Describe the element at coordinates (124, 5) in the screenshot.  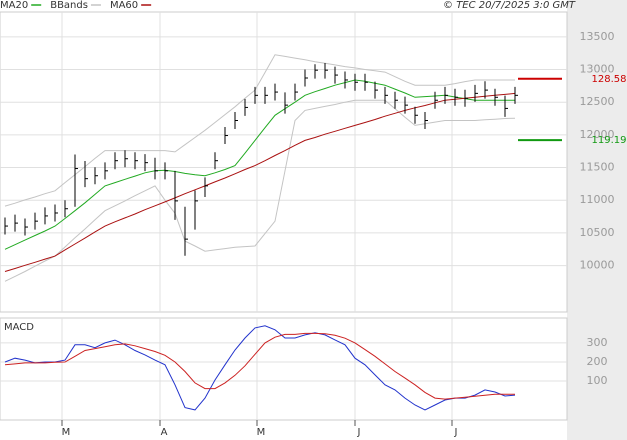
I see `legend-label: MA60` at that location.